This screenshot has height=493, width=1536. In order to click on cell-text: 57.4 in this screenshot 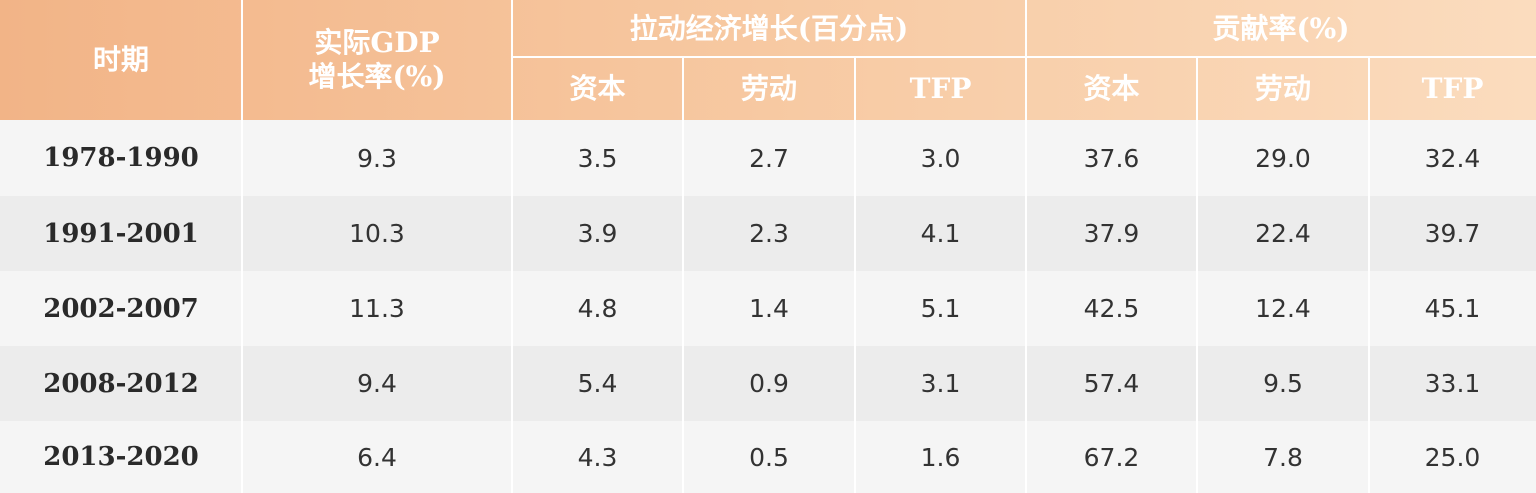, I will do `click(1111, 383)`.